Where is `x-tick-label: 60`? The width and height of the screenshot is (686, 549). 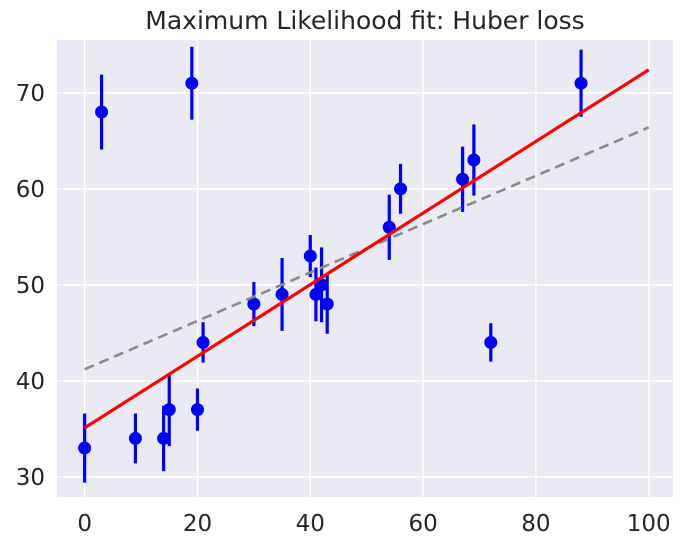
x-tick-label: 60 is located at coordinates (422, 524).